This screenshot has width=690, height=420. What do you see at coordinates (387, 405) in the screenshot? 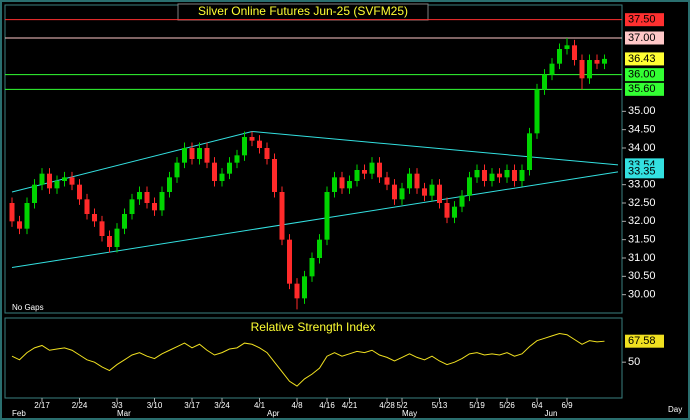
I see `x-tick-label: 4/28` at bounding box center [387, 405].